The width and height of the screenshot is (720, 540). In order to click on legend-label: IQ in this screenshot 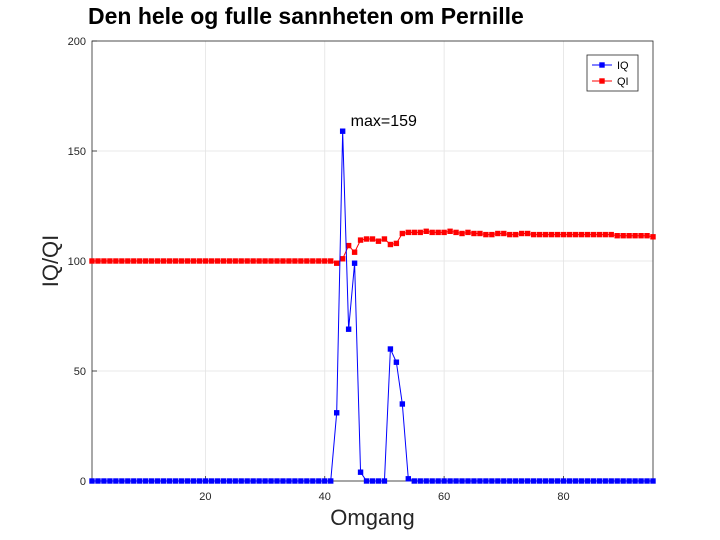, I will do `click(623, 66)`.